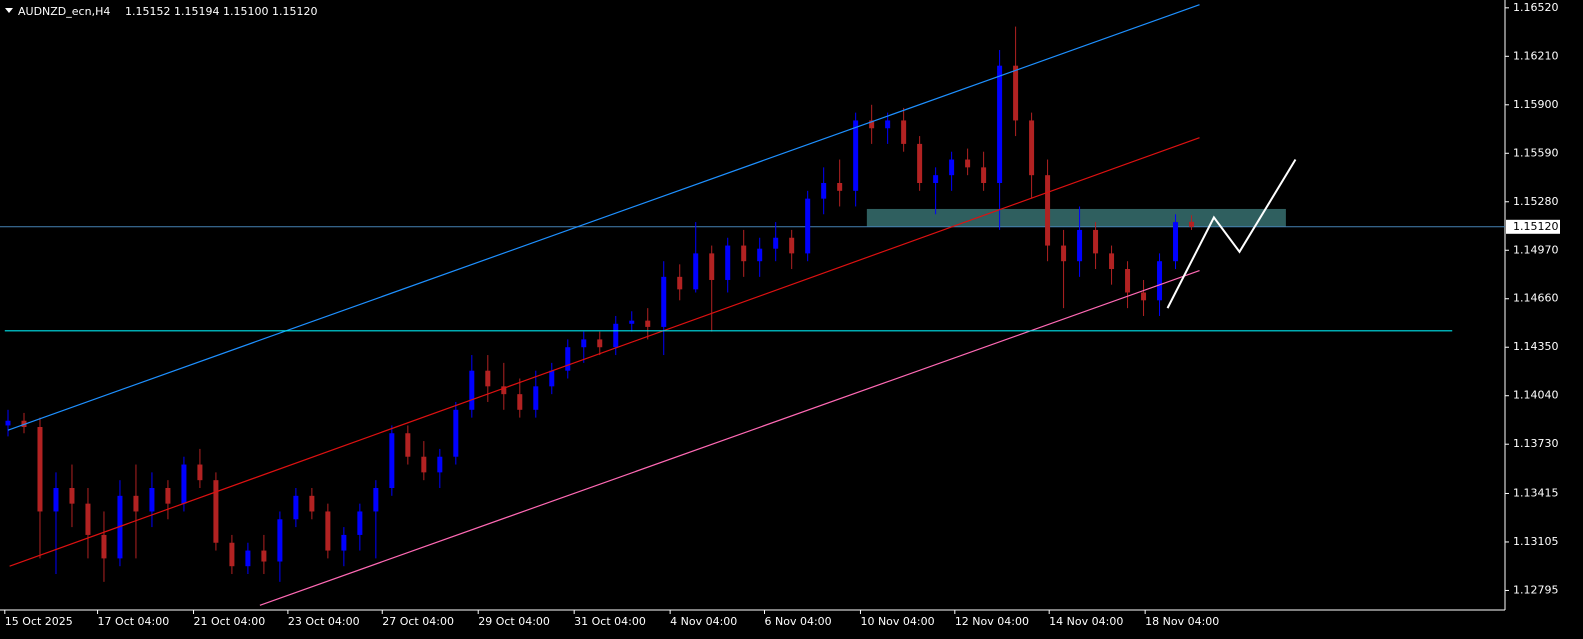 Image resolution: width=1583 pixels, height=639 pixels. What do you see at coordinates (324, 621) in the screenshot?
I see `x-tick-label: 23 Oct 04:00` at bounding box center [324, 621].